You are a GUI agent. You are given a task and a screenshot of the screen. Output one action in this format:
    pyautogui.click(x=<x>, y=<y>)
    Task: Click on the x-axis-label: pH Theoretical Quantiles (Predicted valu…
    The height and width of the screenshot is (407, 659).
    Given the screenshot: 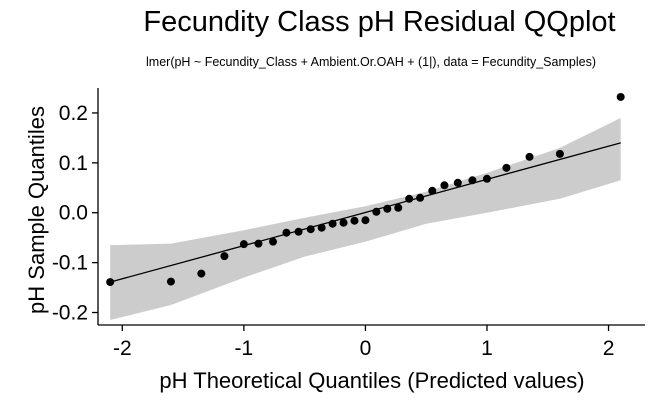 What is the action you would take?
    pyautogui.click(x=371, y=380)
    